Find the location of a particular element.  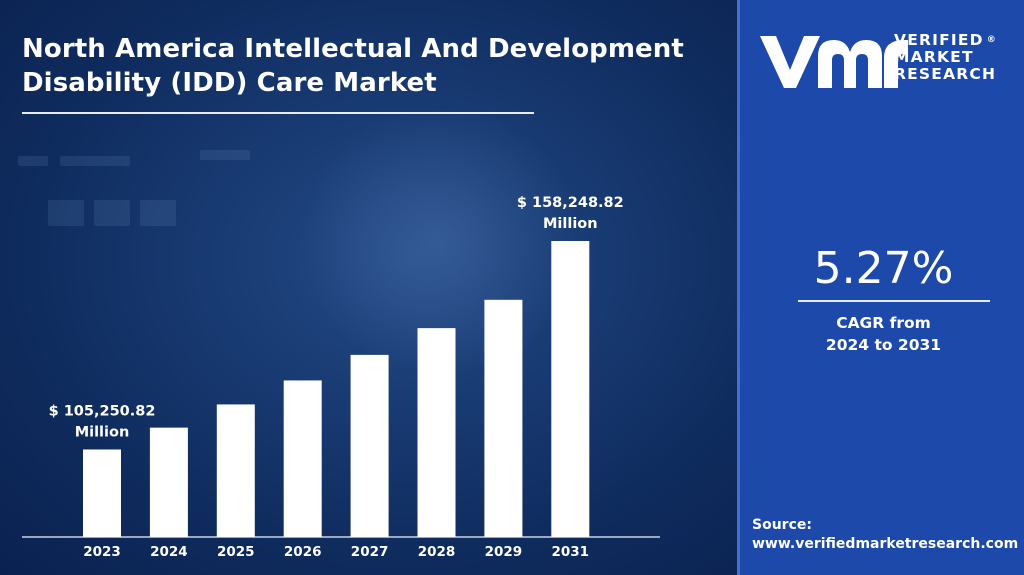

x-tick-label-2031: 2031 is located at coordinates (571, 552).